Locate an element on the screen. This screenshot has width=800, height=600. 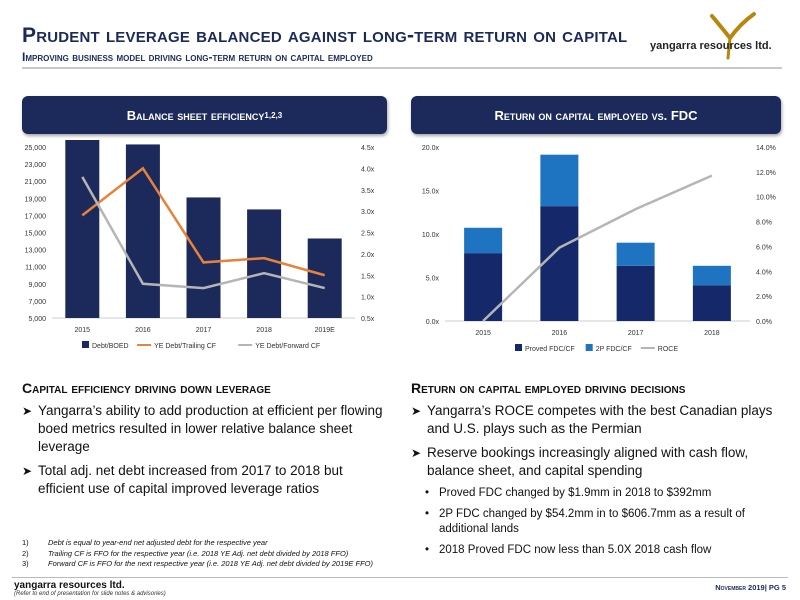
y2-tick-label: 14.0% is located at coordinates (766, 148).